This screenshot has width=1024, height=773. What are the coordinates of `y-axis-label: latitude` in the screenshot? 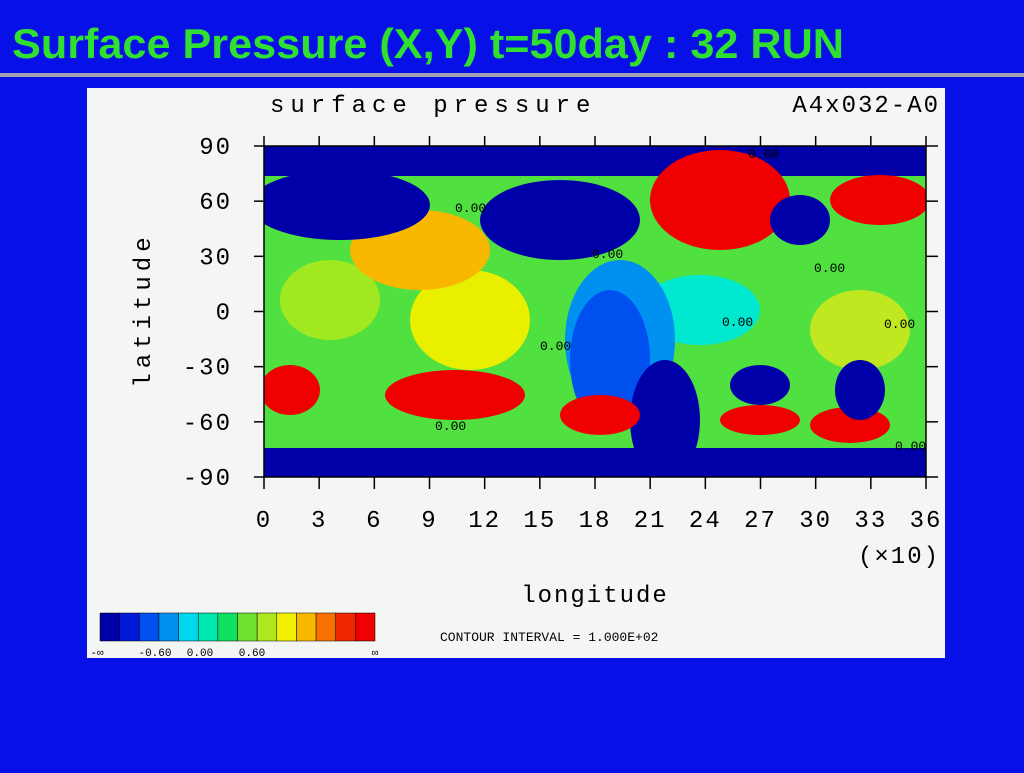 It's located at (144, 309).